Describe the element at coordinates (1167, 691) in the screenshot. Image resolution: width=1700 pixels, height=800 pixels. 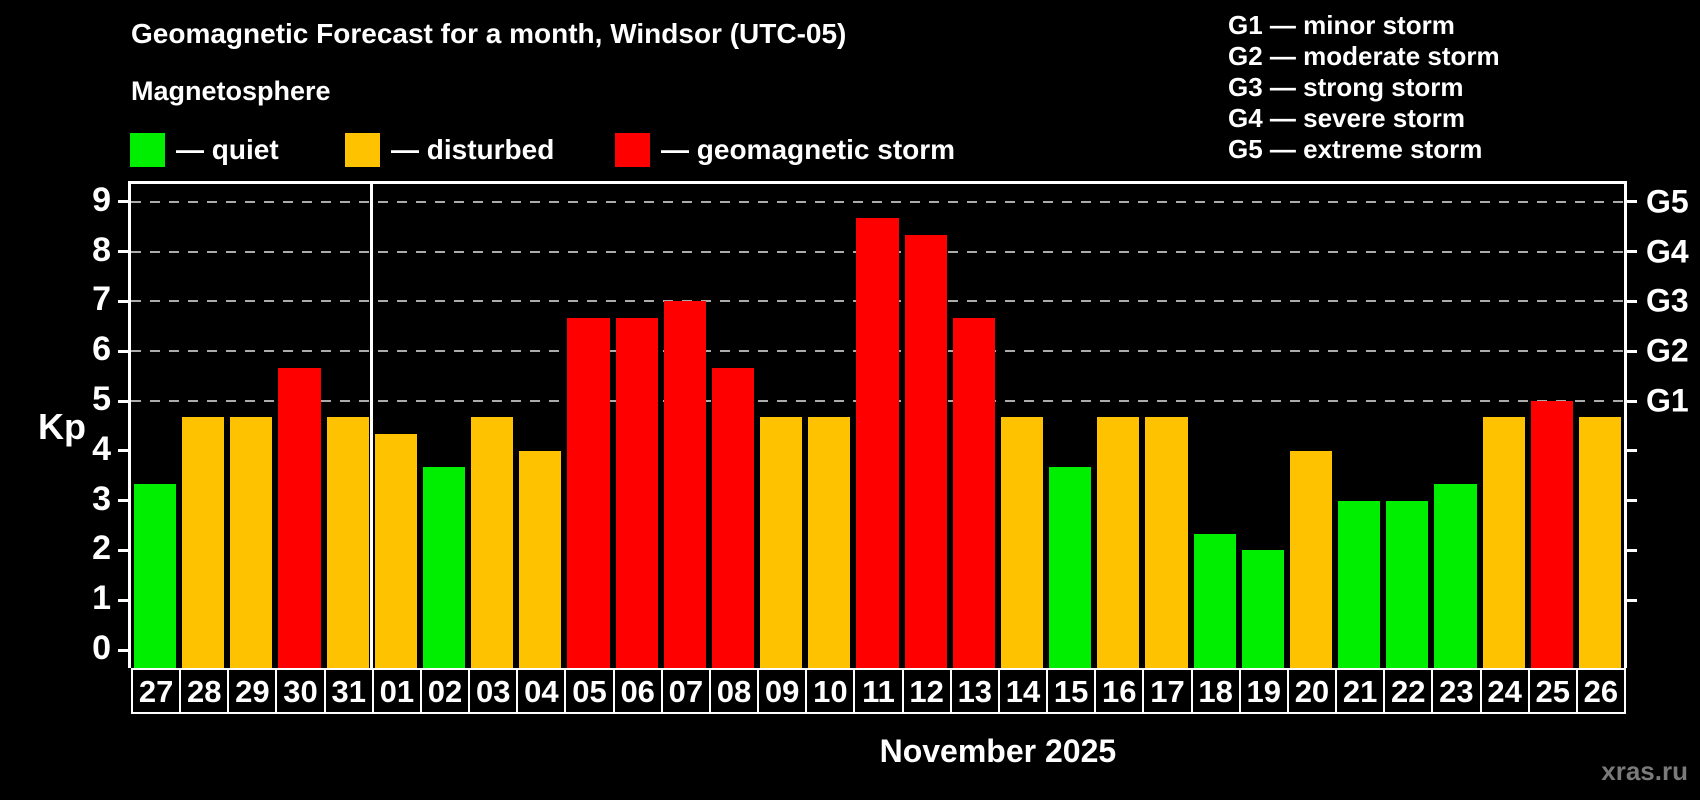
I see `x-label-day-17: 17` at that location.